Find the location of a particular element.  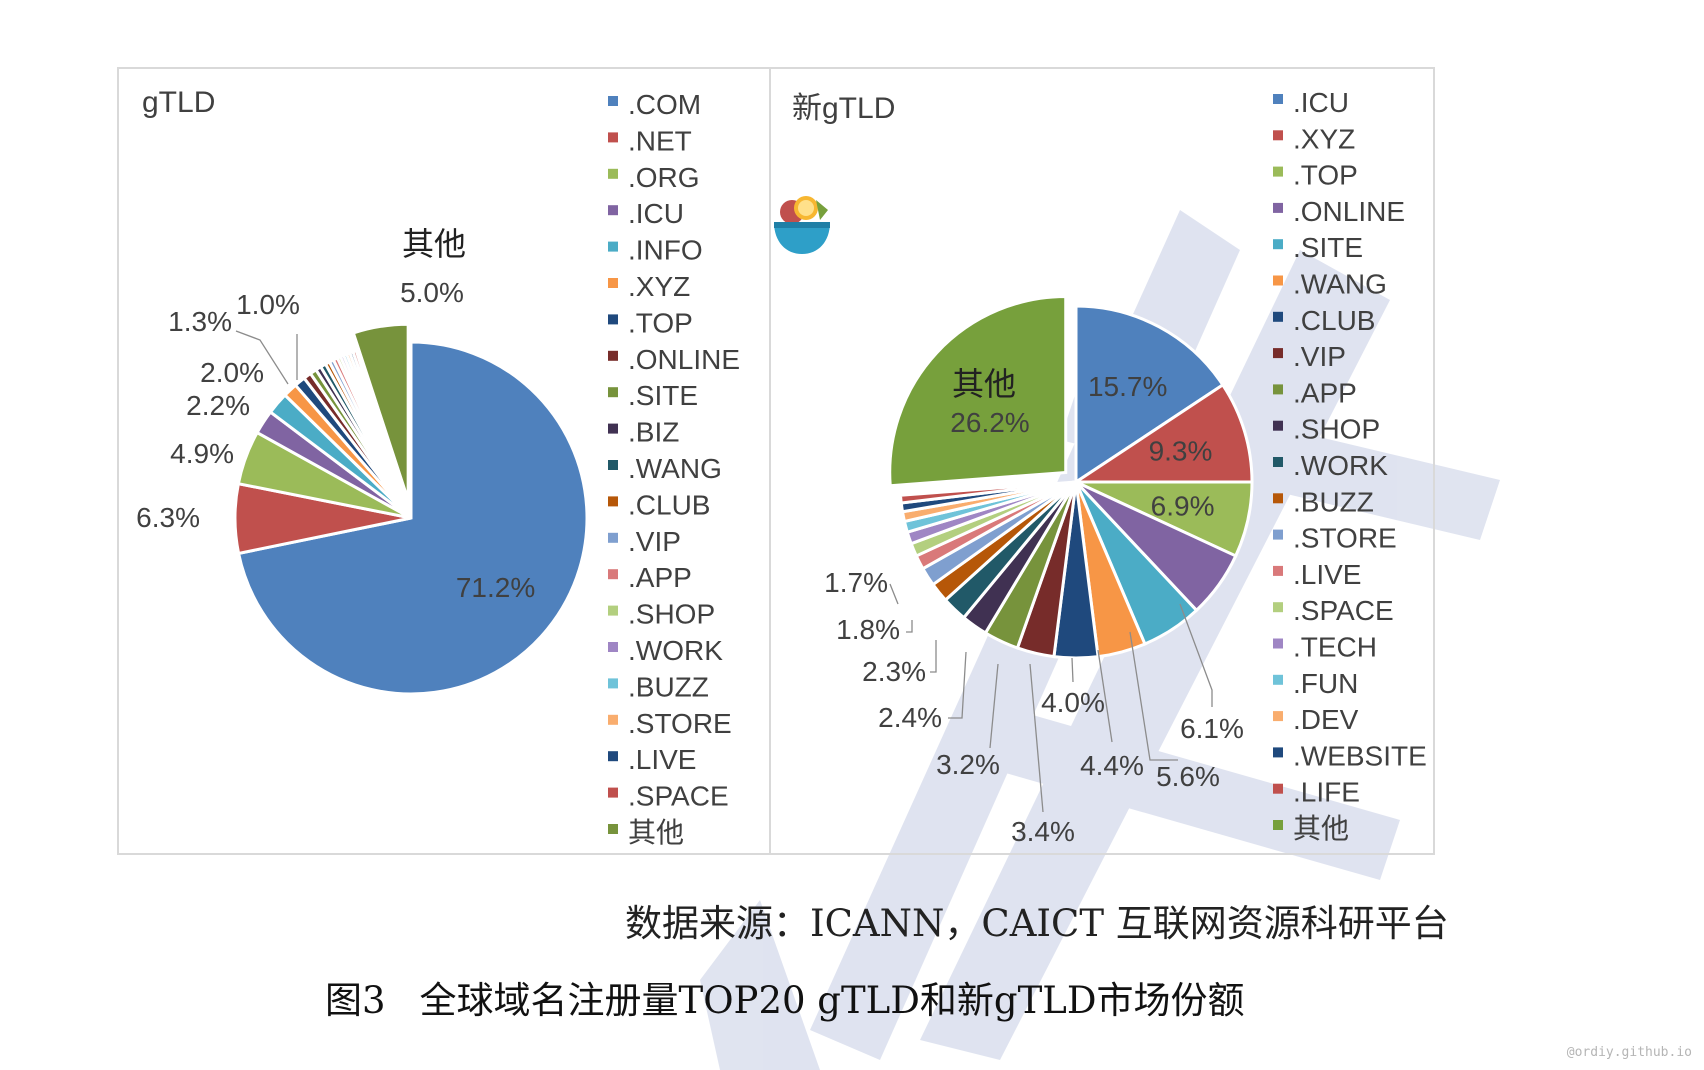

legend-label-fun: .FUN is located at coordinates (1325, 683).